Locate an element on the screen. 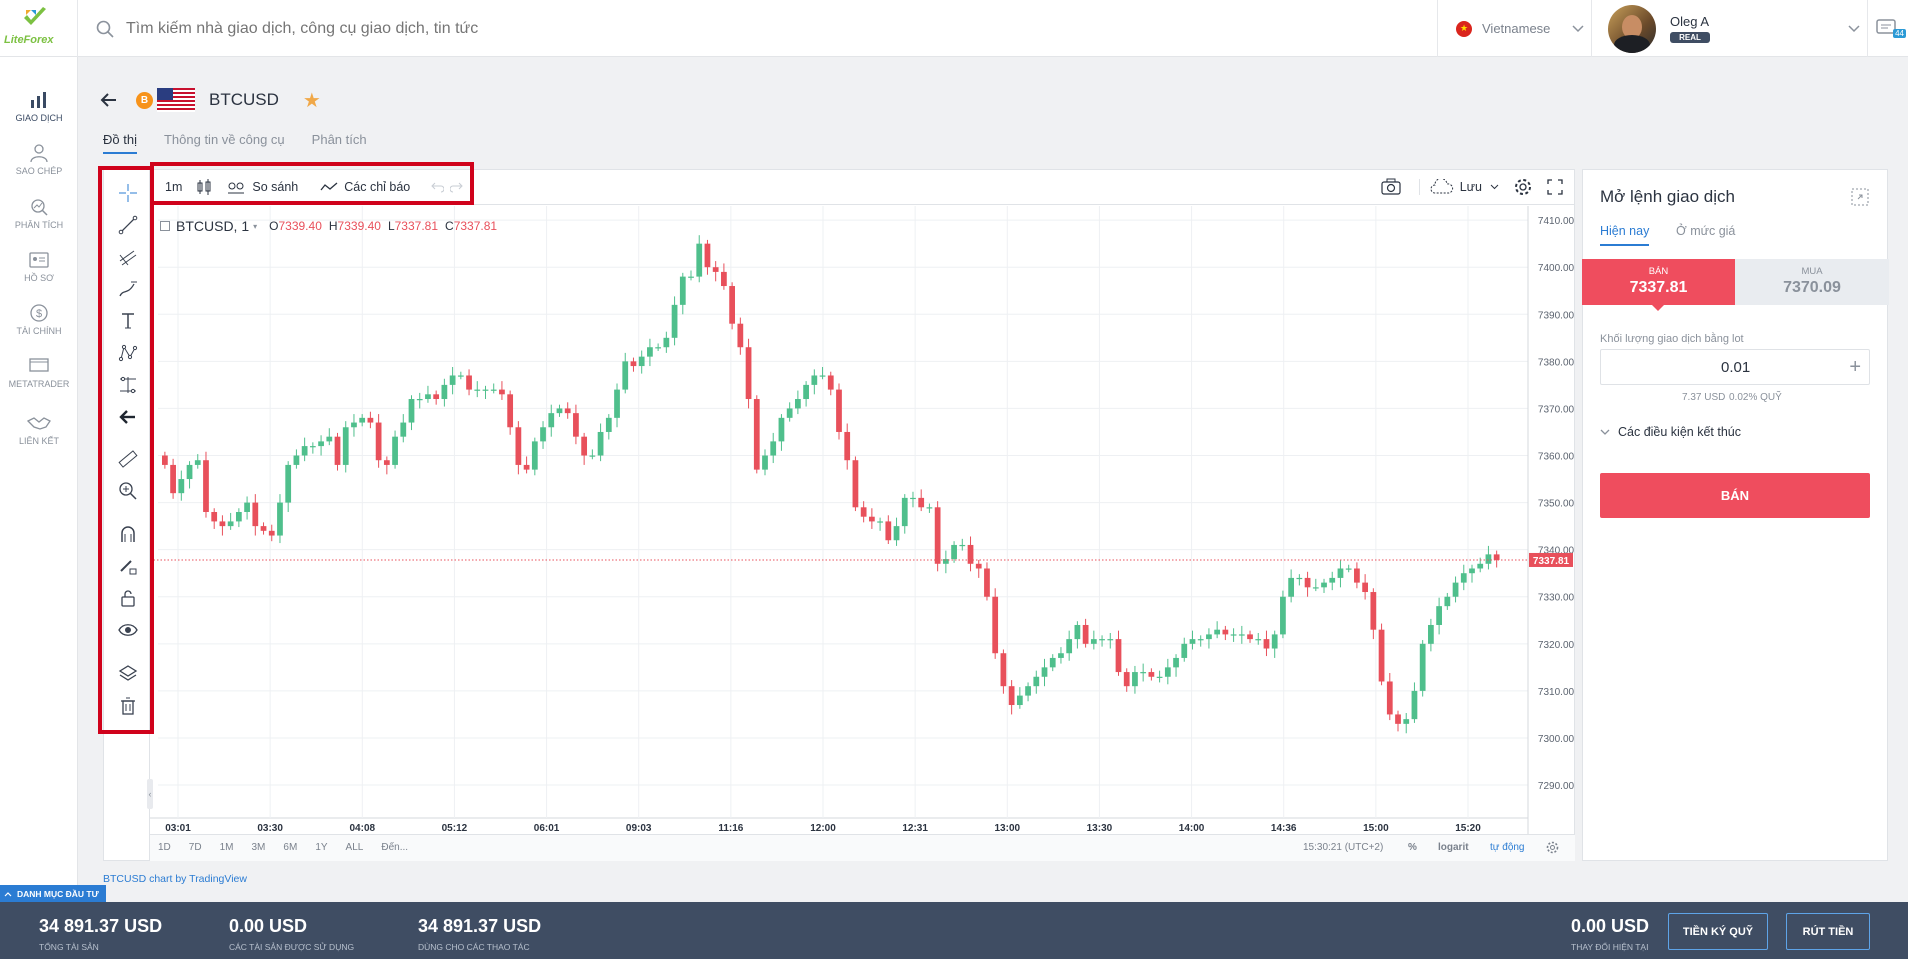 This screenshot has height=959, width=1908. visibility-tool is located at coordinates (128, 630).